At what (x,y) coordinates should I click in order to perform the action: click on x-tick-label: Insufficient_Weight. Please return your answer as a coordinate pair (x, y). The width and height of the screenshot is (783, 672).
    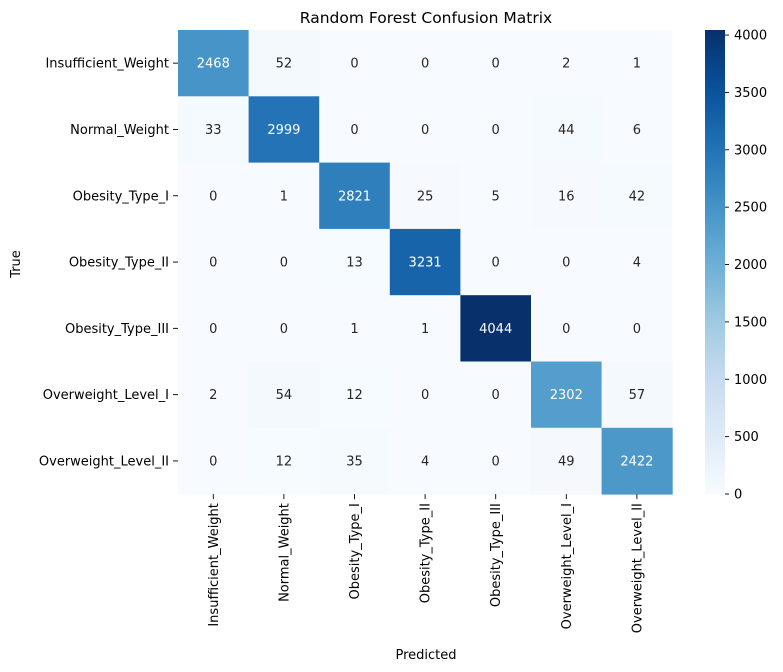
    Looking at the image, I should click on (214, 565).